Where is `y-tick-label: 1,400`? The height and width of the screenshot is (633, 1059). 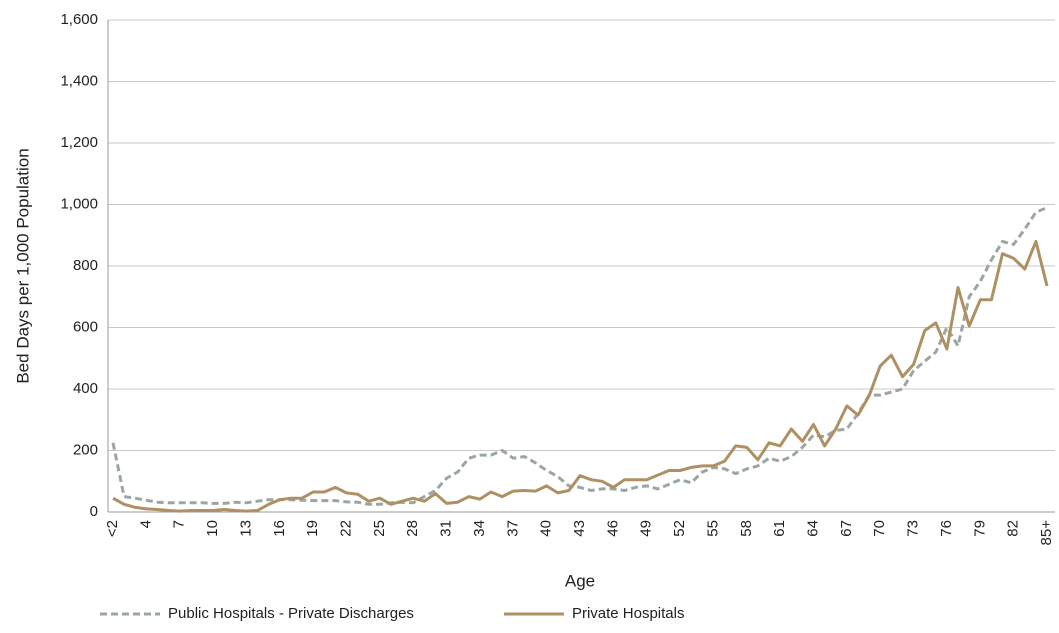 y-tick-label: 1,400 is located at coordinates (79, 80).